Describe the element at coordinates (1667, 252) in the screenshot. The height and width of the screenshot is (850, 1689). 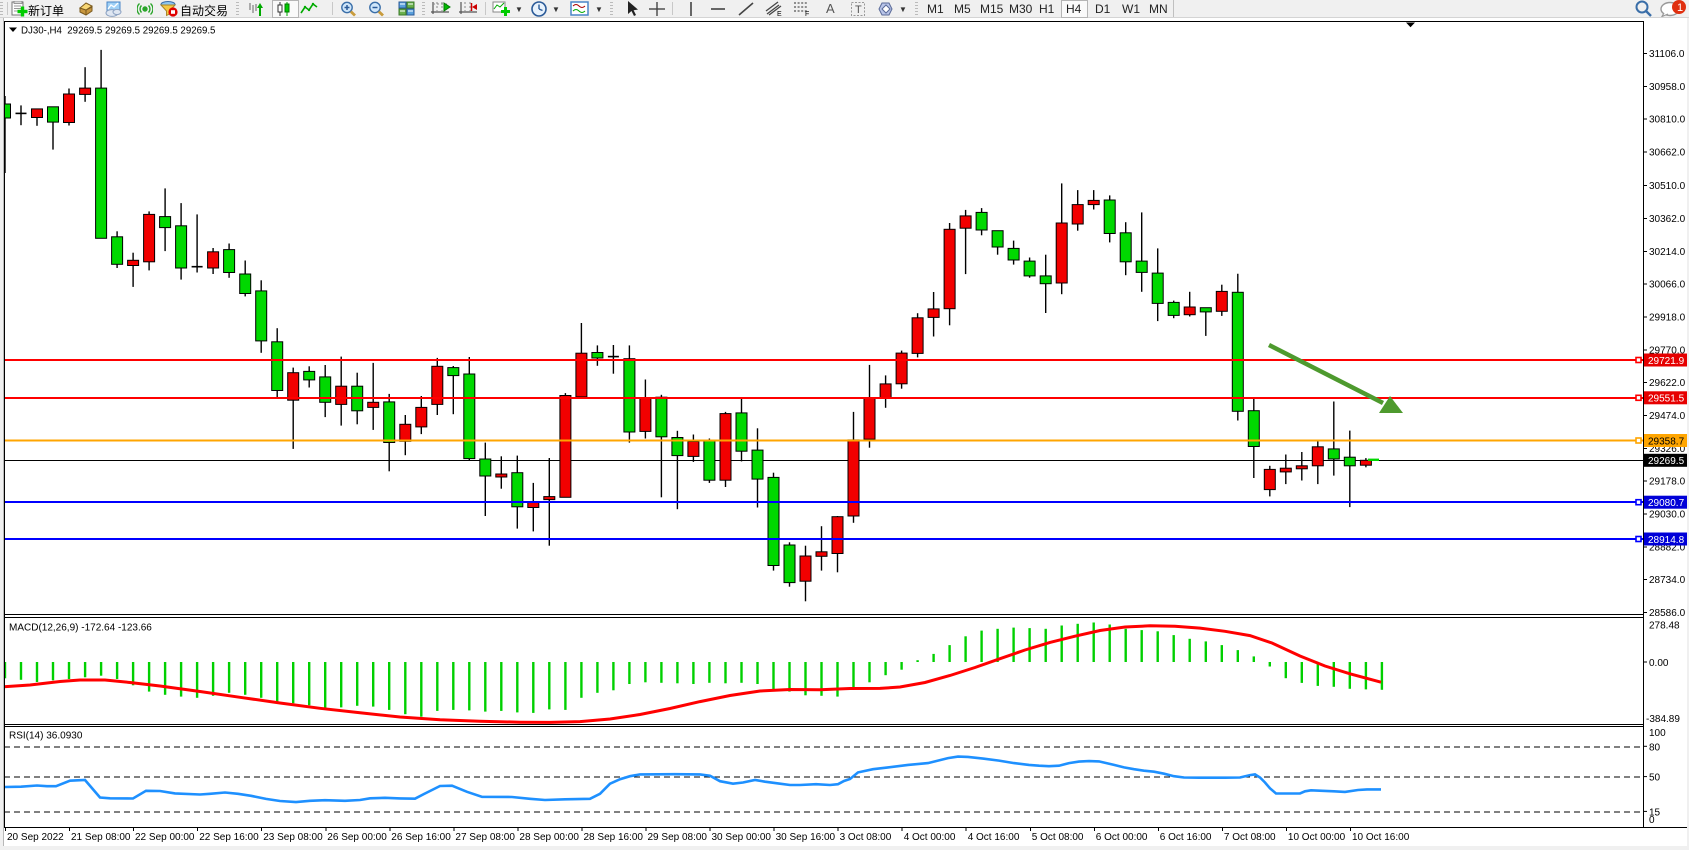
I see `svg-text: 30214.0` at that location.